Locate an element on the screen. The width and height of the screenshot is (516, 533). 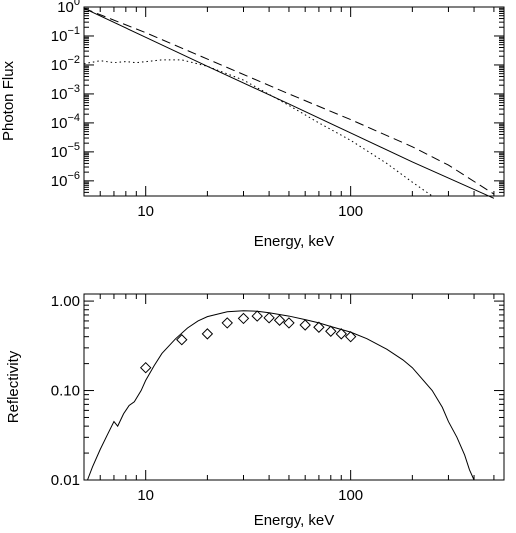
photon-flux-y-tick-label: 10⁻⁴ is located at coordinates (65, 122).